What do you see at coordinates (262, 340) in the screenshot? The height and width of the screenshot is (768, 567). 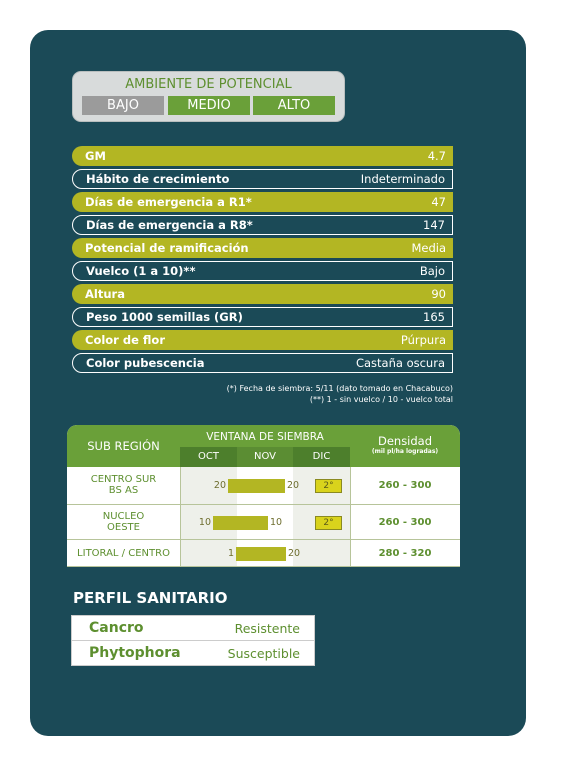 I see `spec-row: Color de flor Púrpura` at bounding box center [262, 340].